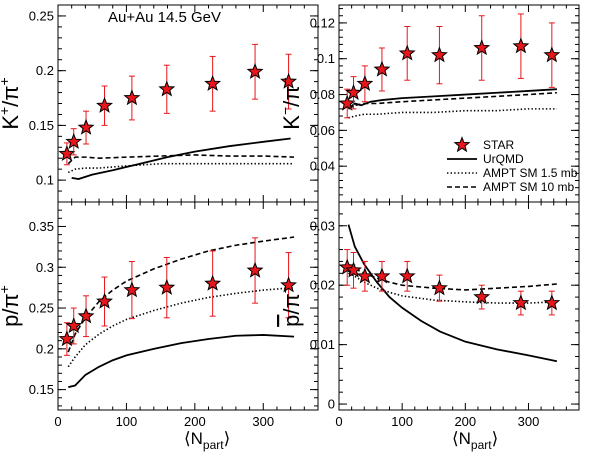 The image size is (600, 454). What do you see at coordinates (322, 130) in the screenshot?
I see `y-tick-label: 0.06` at bounding box center [322, 130].